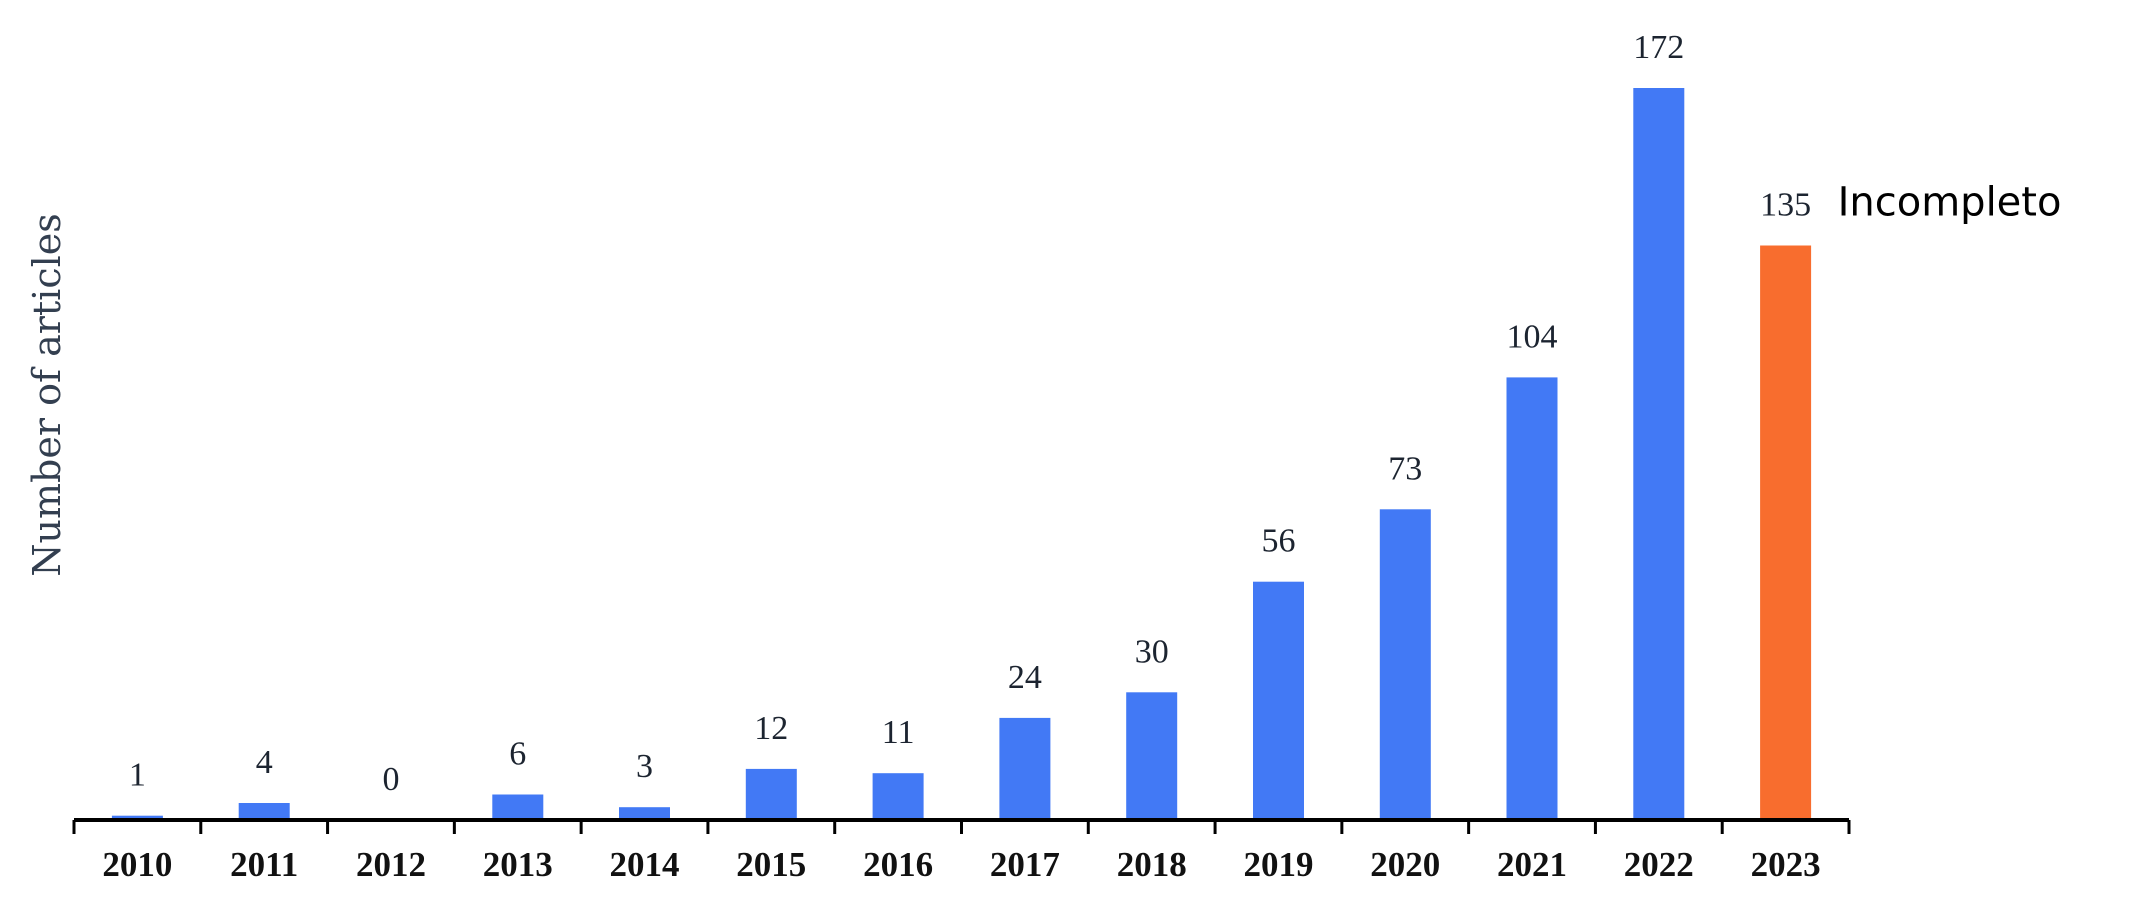 This screenshot has width=2131, height=905. Describe the element at coordinates (771, 864) in the screenshot. I see `tick-label-2015: 2015` at that location.